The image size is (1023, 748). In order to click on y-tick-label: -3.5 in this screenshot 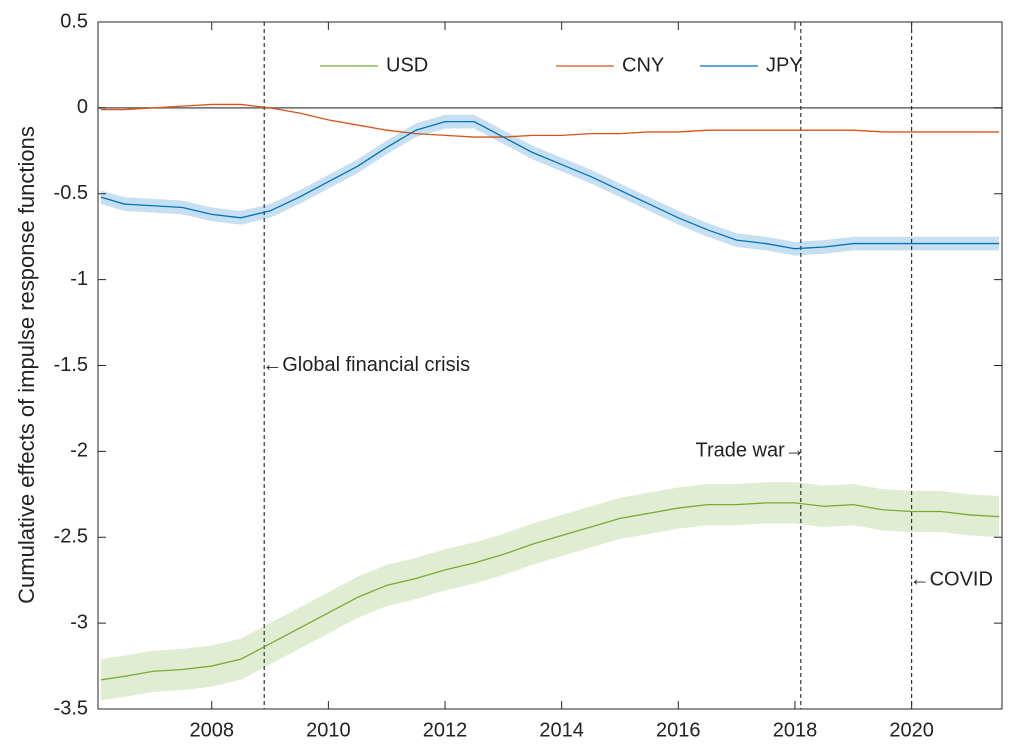, I will do `click(71, 708)`.